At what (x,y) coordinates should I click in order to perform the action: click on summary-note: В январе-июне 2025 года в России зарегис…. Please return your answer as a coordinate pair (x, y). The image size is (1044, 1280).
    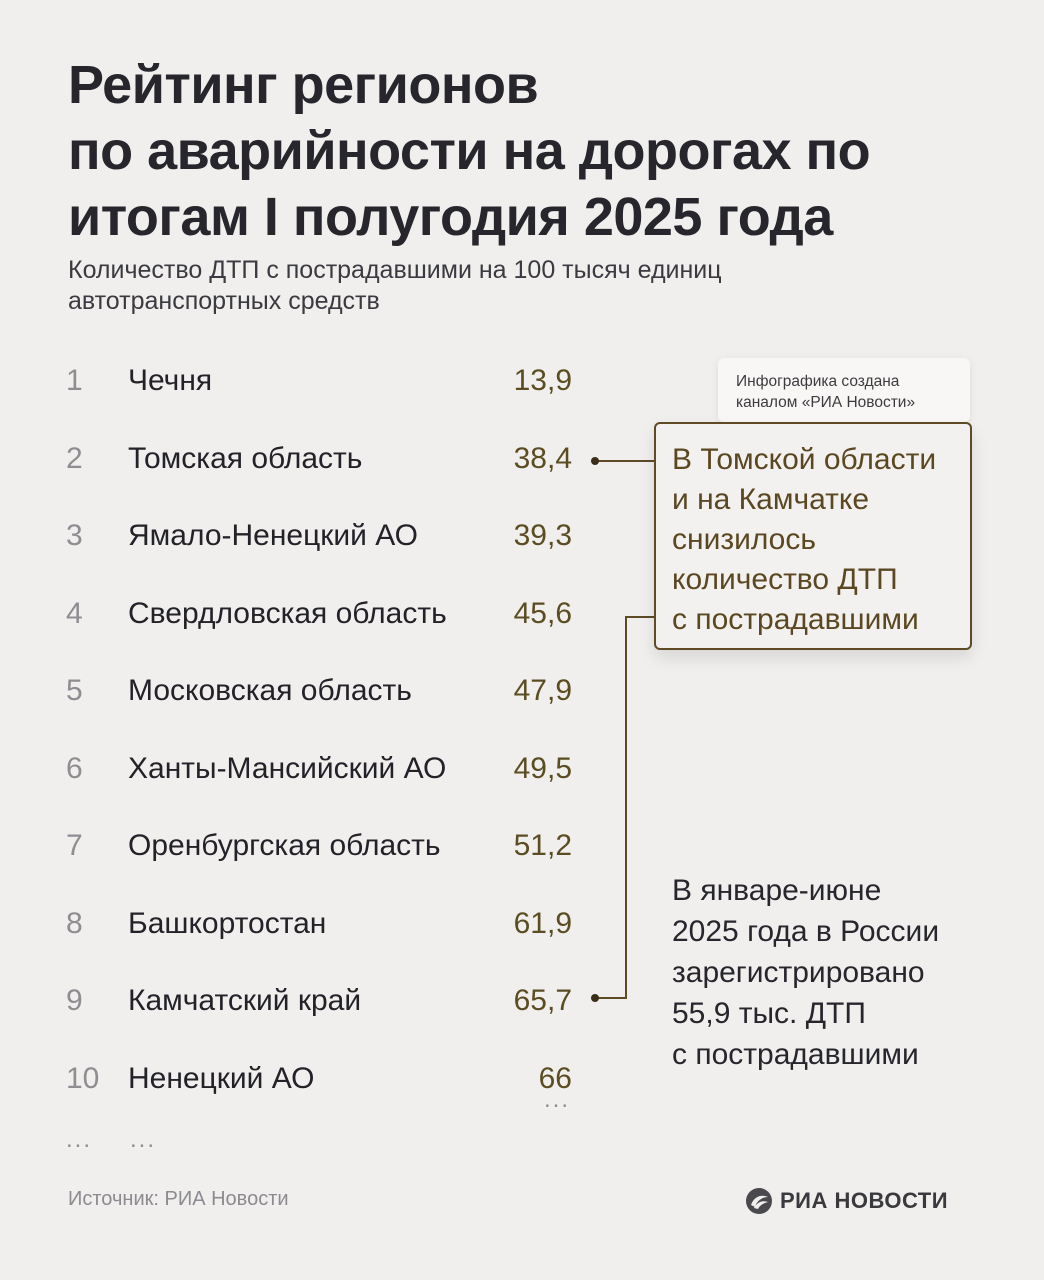
    Looking at the image, I should click on (832, 972).